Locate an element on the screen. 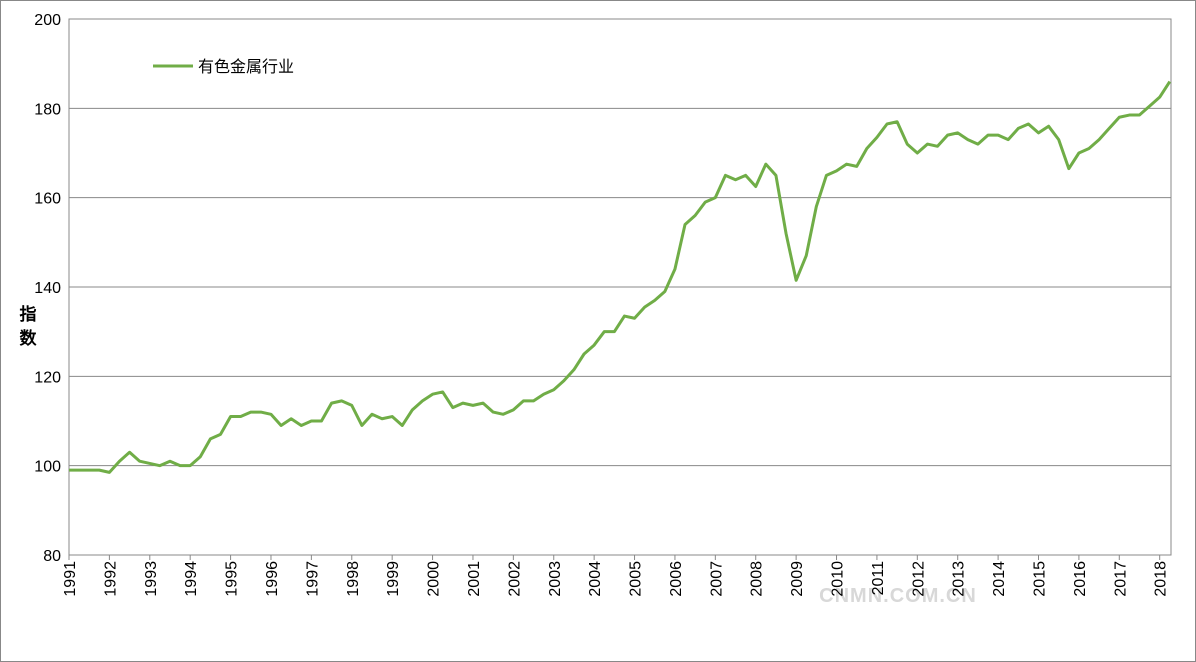  x-tick-label: 1997 is located at coordinates (312, 579).